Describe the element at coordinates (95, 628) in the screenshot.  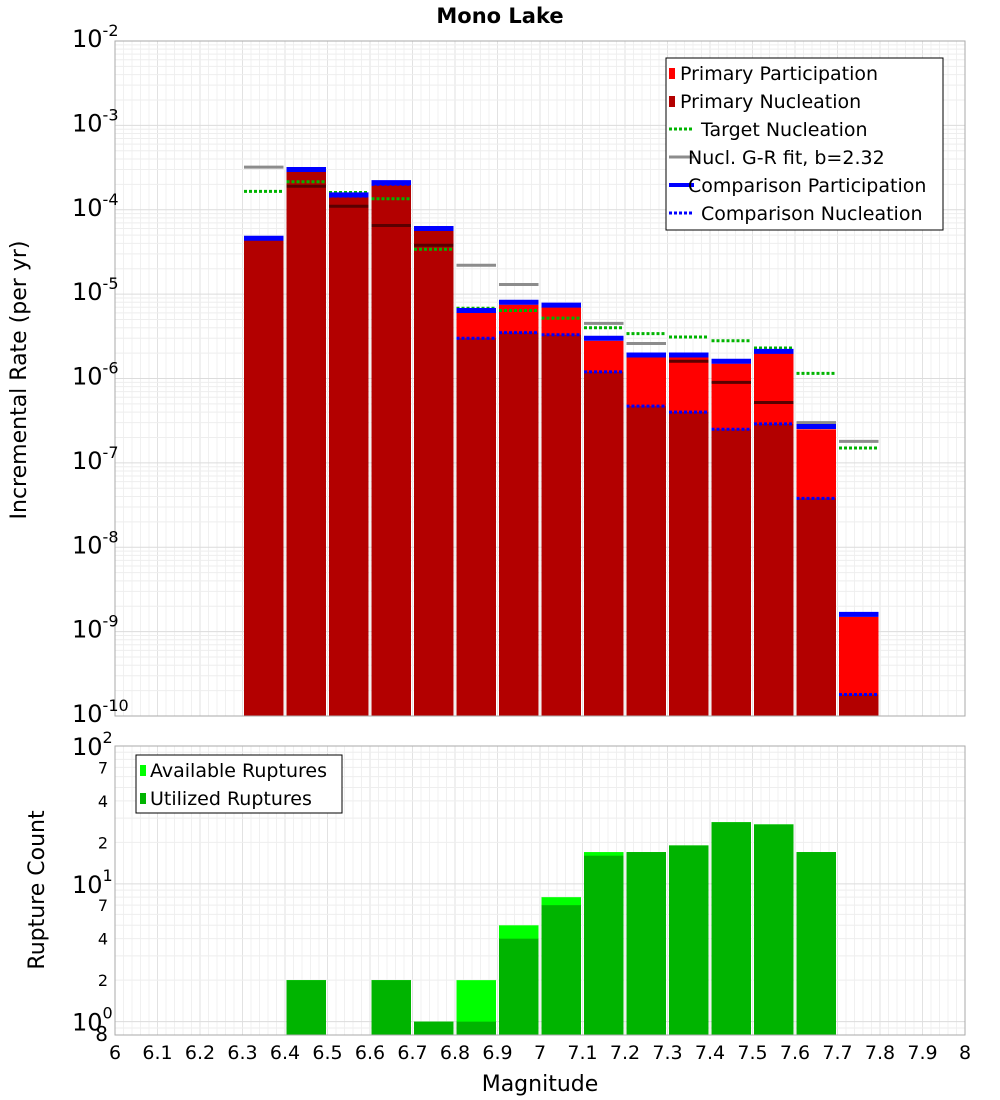
I see `y-tick-label: 10⁻⁹` at that location.